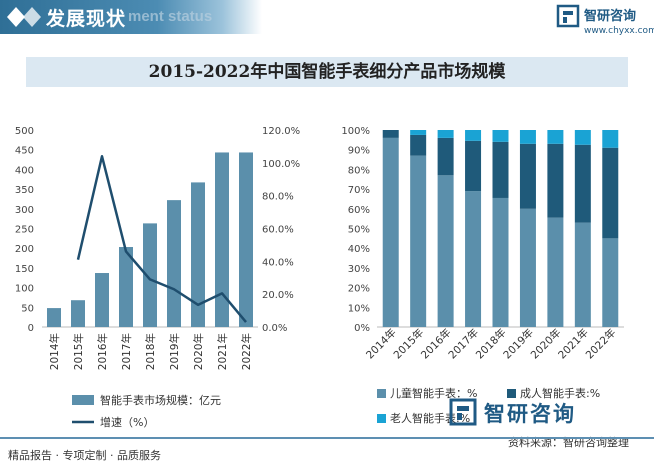 This screenshot has height=466, width=654. What do you see at coordinates (24, 151) in the screenshot?
I see `y-left-tick-label: 450` at bounding box center [24, 151].